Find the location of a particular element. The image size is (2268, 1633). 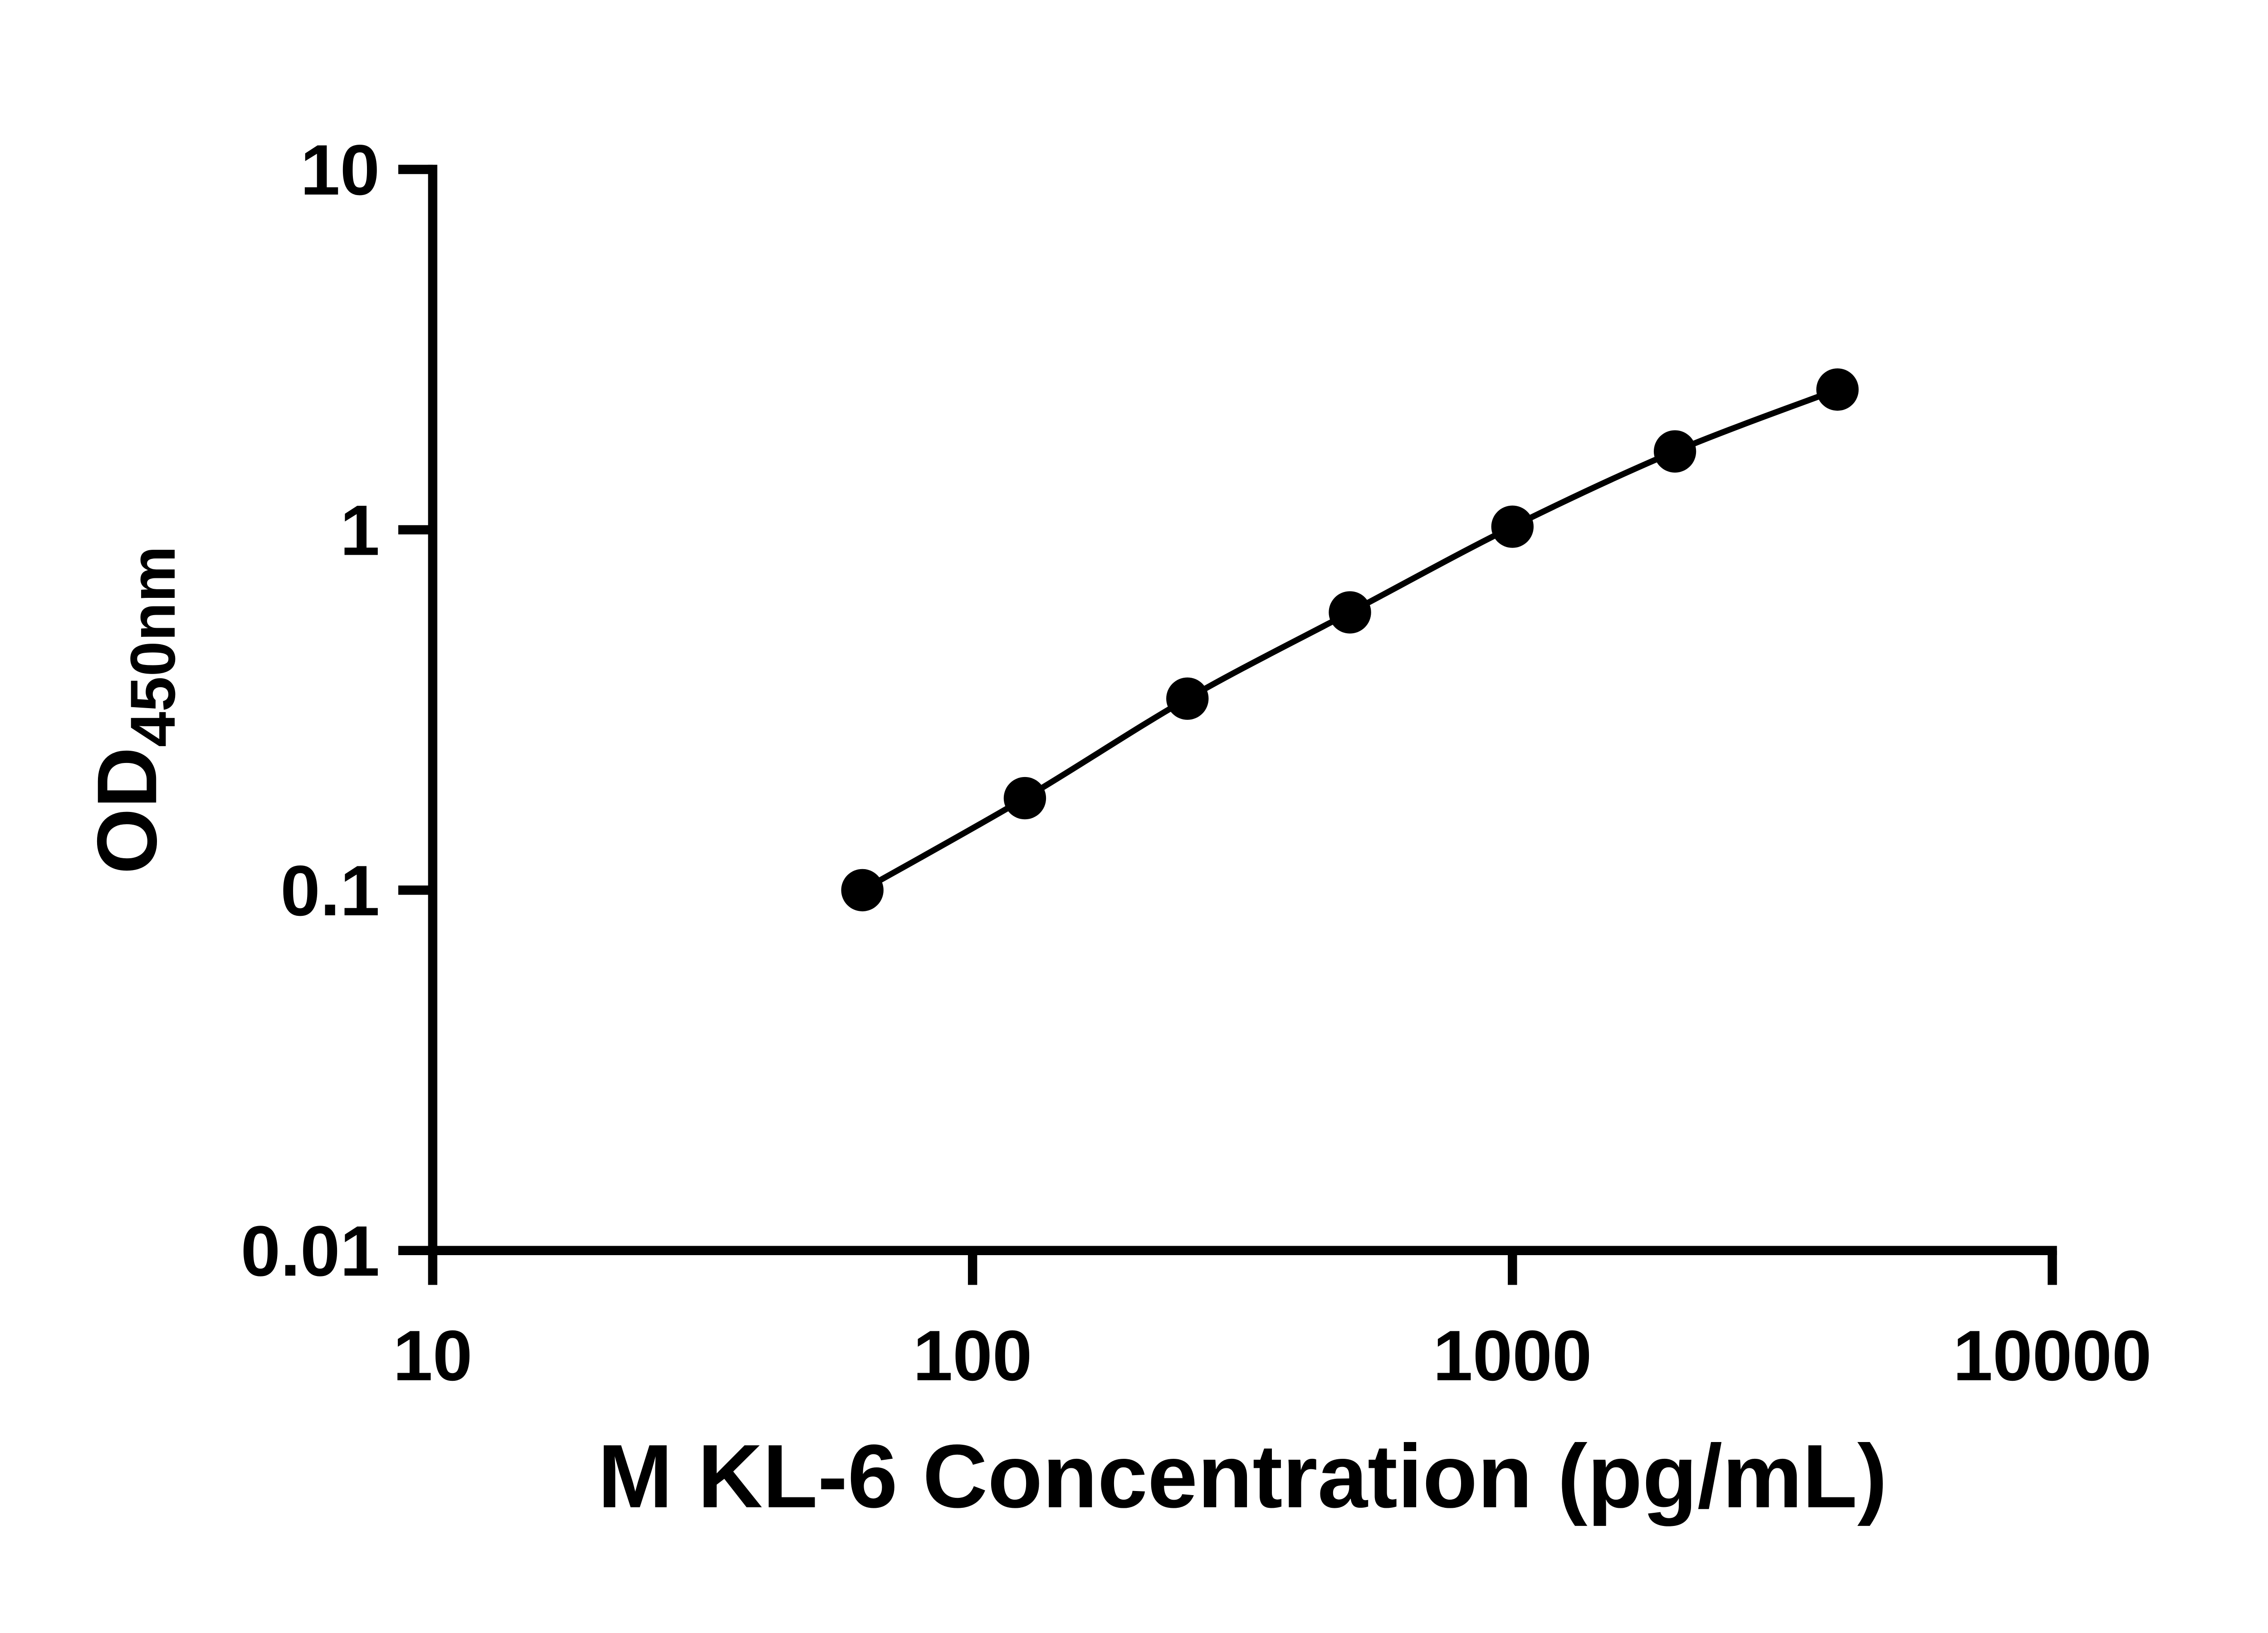

y-tick-label: 0.01 is located at coordinates (311, 1251).